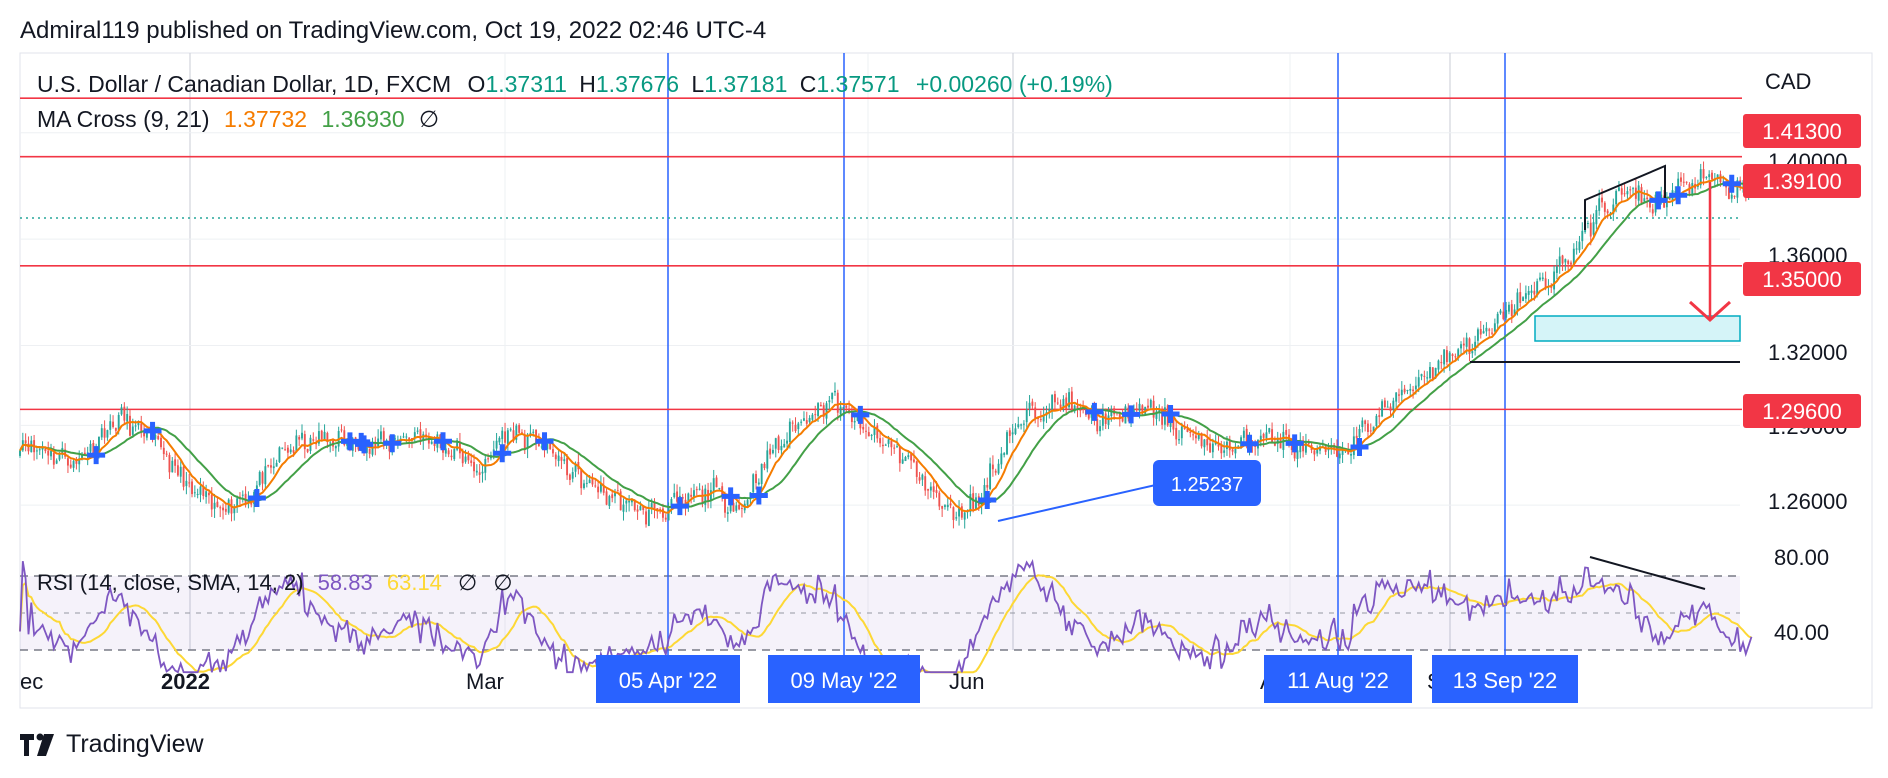 The width and height of the screenshot is (1888, 778). I want to click on ma-legend-slow: 1.36930, so click(362, 119).